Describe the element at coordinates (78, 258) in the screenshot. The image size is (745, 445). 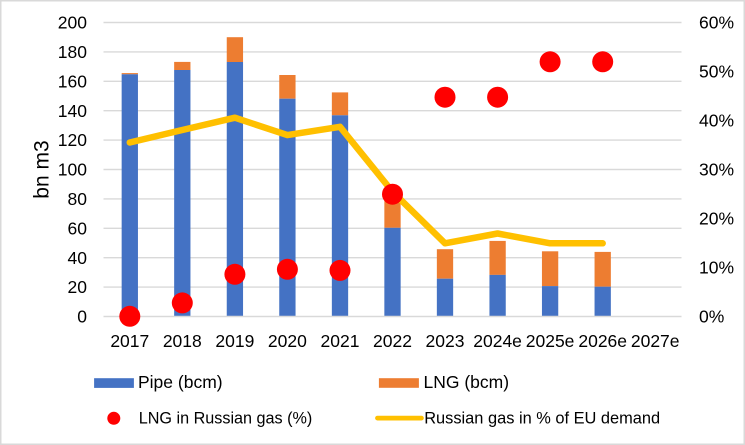
I see `svg-text: 40` at that location.